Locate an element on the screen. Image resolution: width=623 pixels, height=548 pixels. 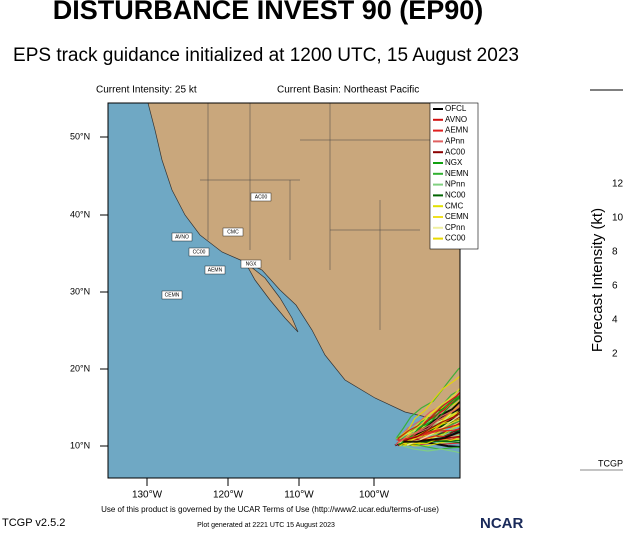
logo: NCAR is located at coordinates (501, 523).